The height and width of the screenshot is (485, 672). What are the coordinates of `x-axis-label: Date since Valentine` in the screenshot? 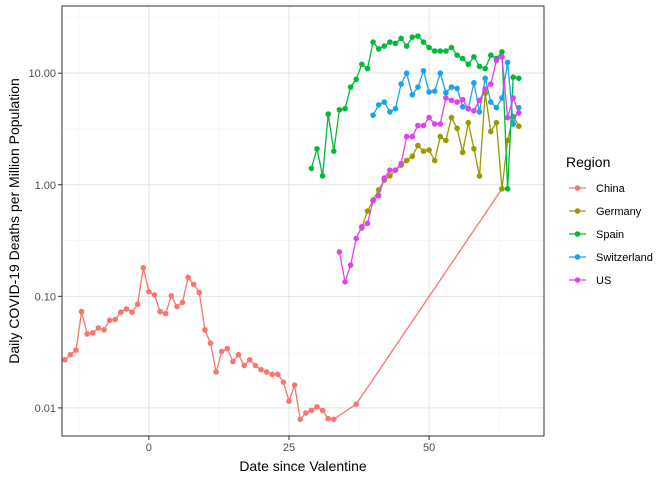 It's located at (303, 466).